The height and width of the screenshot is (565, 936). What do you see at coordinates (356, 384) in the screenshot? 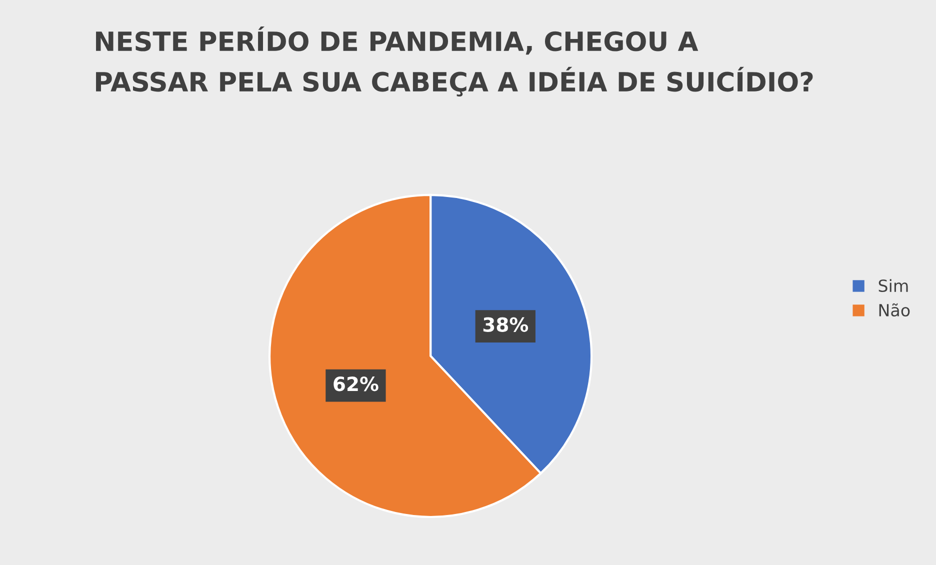
I see `data-label: 62%` at bounding box center [356, 384].